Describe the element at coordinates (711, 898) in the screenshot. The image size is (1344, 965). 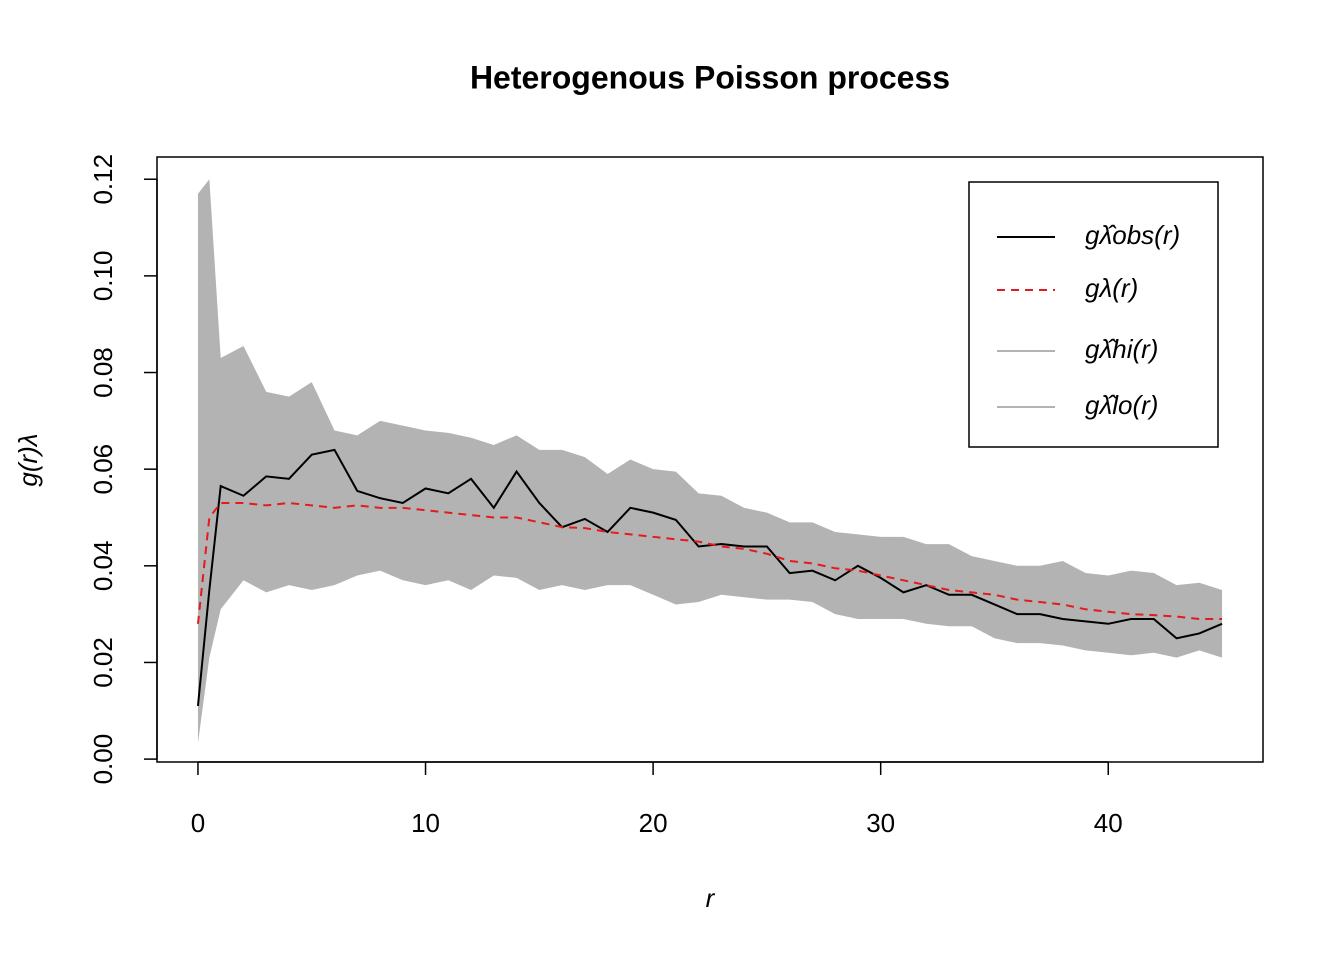
I see `x-axis-label: r` at that location.